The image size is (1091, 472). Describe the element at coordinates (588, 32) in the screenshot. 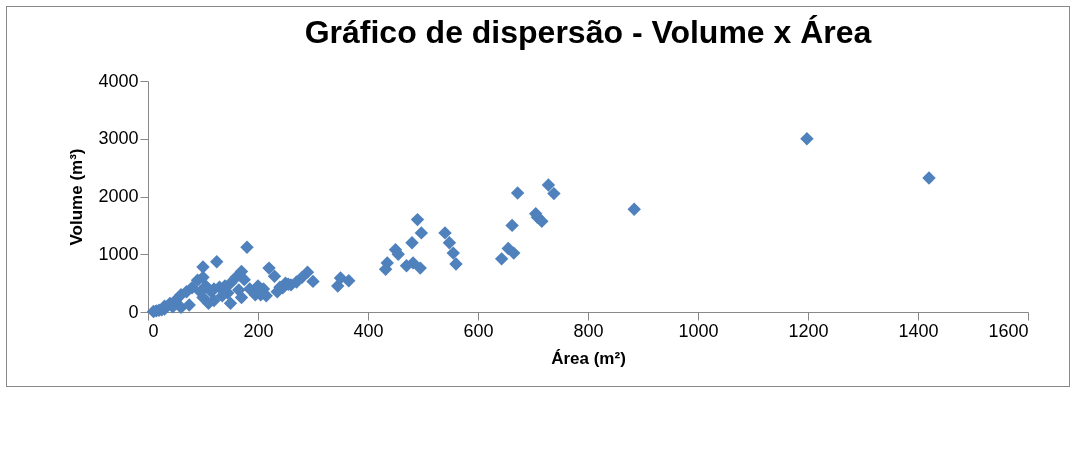

I see `chart-title: Gráfico de dispersão - Volume x Área` at that location.